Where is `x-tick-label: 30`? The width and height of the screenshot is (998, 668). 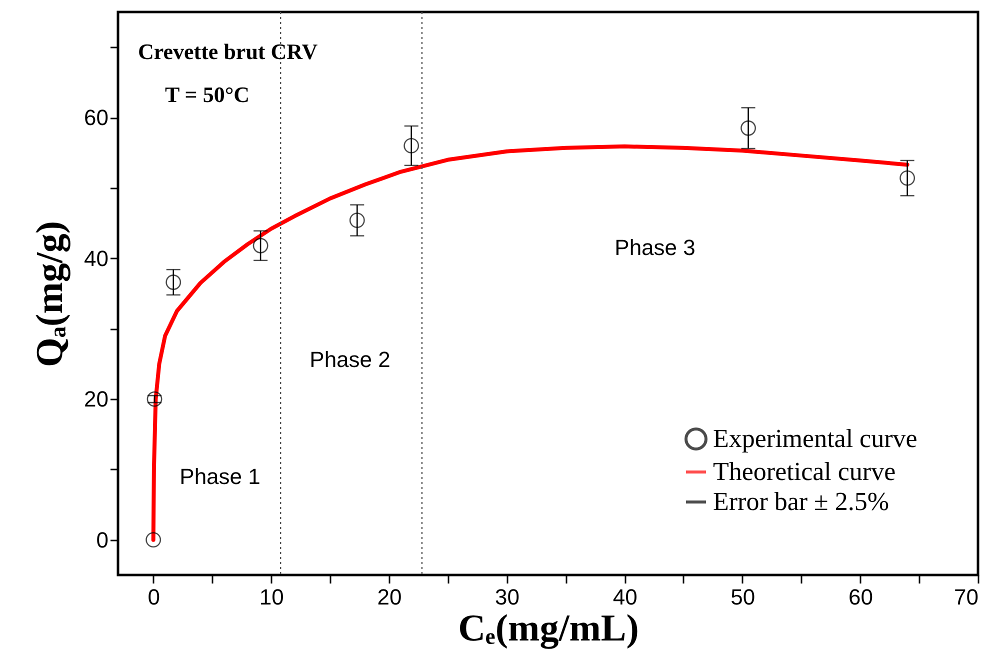 x-tick-label: 30 is located at coordinates (507, 597).